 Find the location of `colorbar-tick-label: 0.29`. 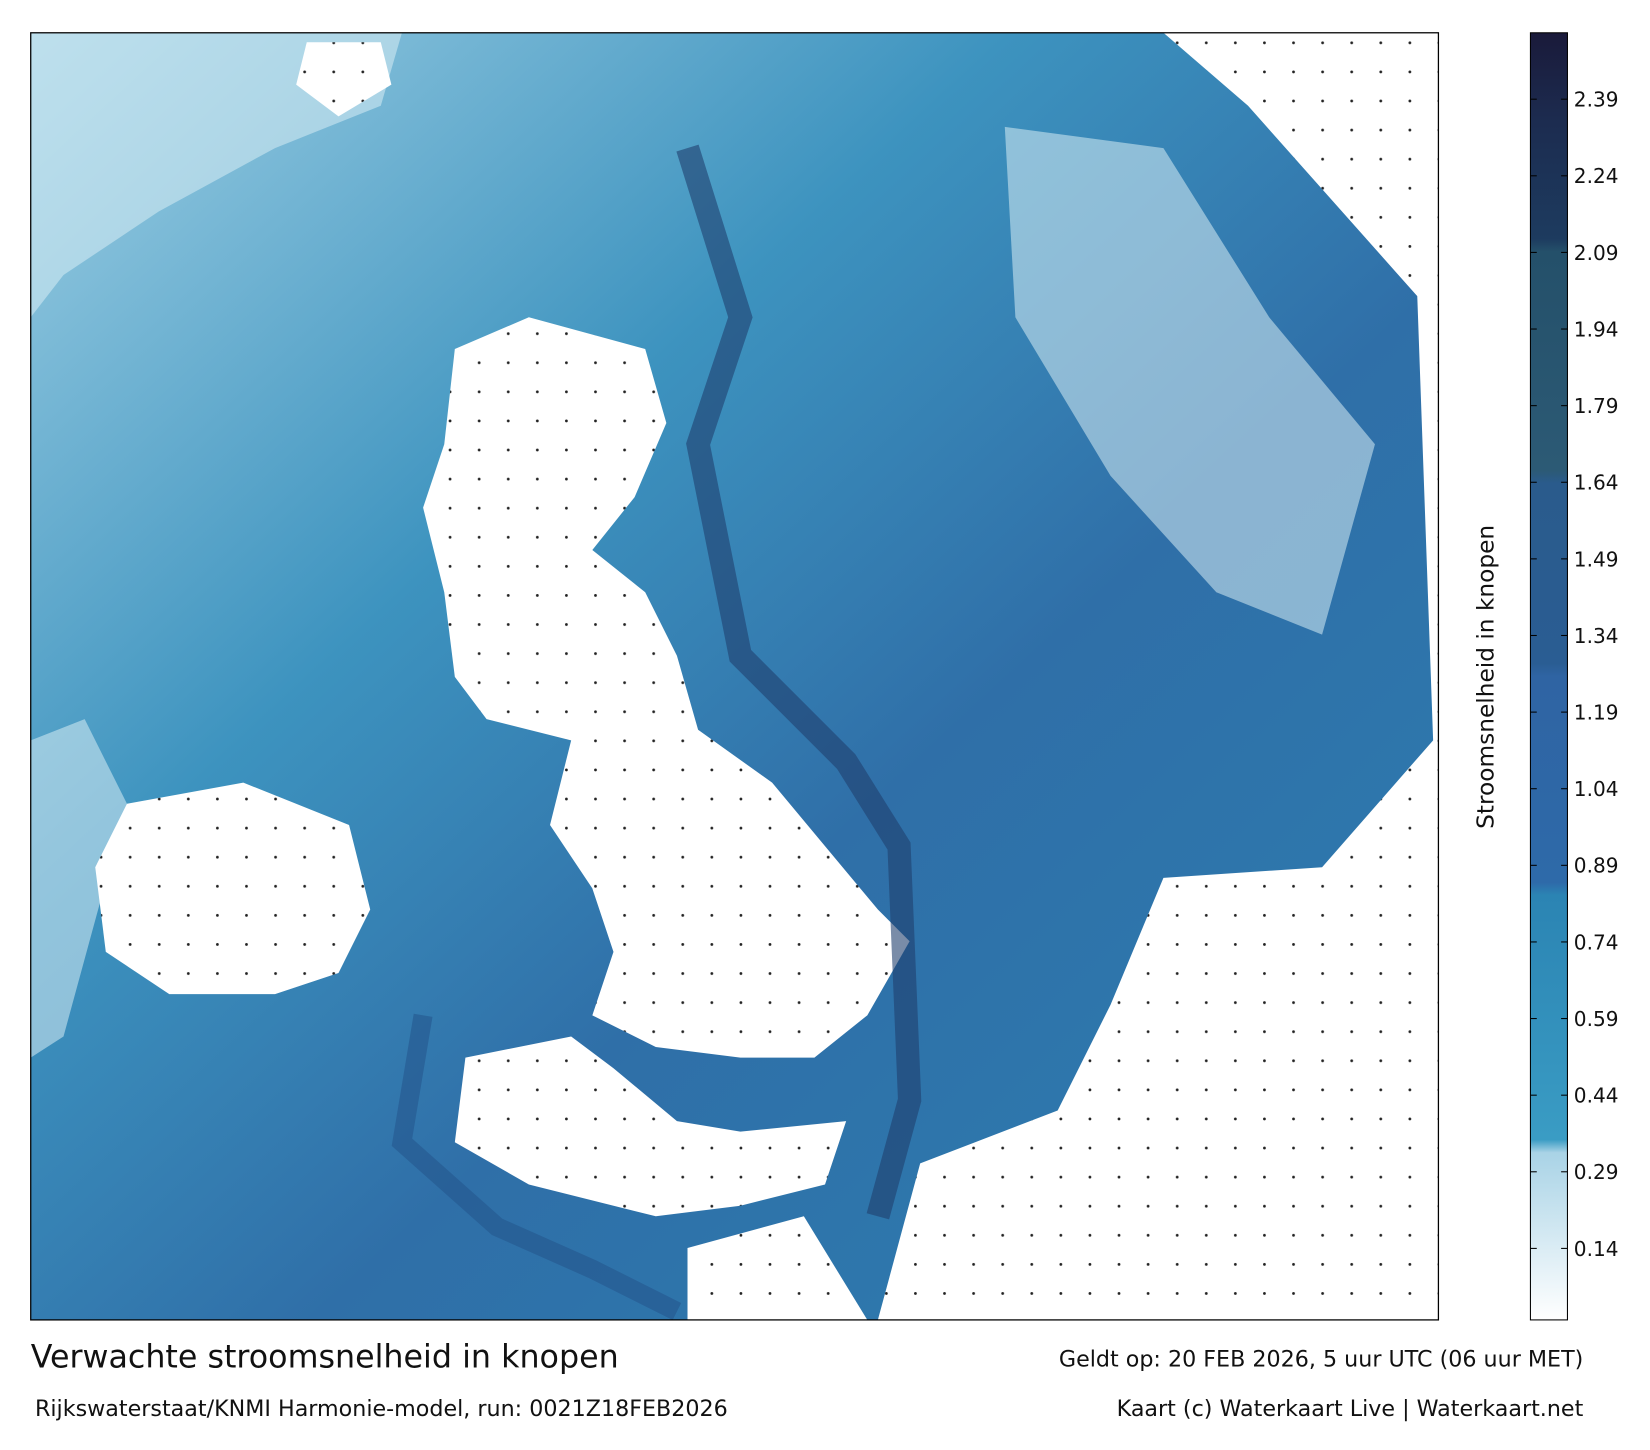

colorbar-tick-label: 0.29 is located at coordinates (1596, 1172).